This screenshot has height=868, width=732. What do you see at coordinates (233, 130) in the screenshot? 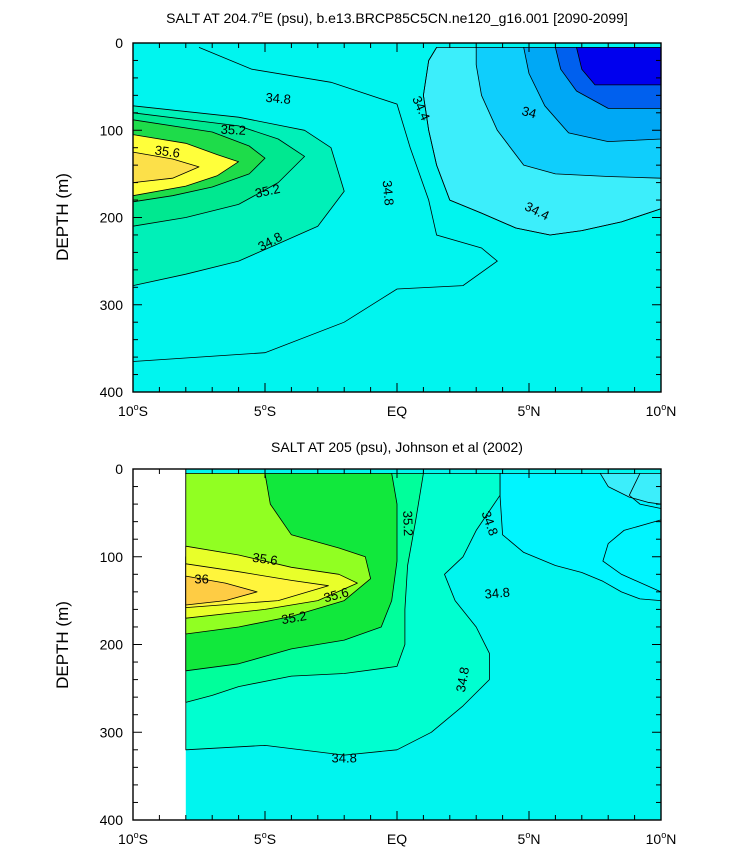
I see `contour-label-1: 35.2` at bounding box center [233, 130].